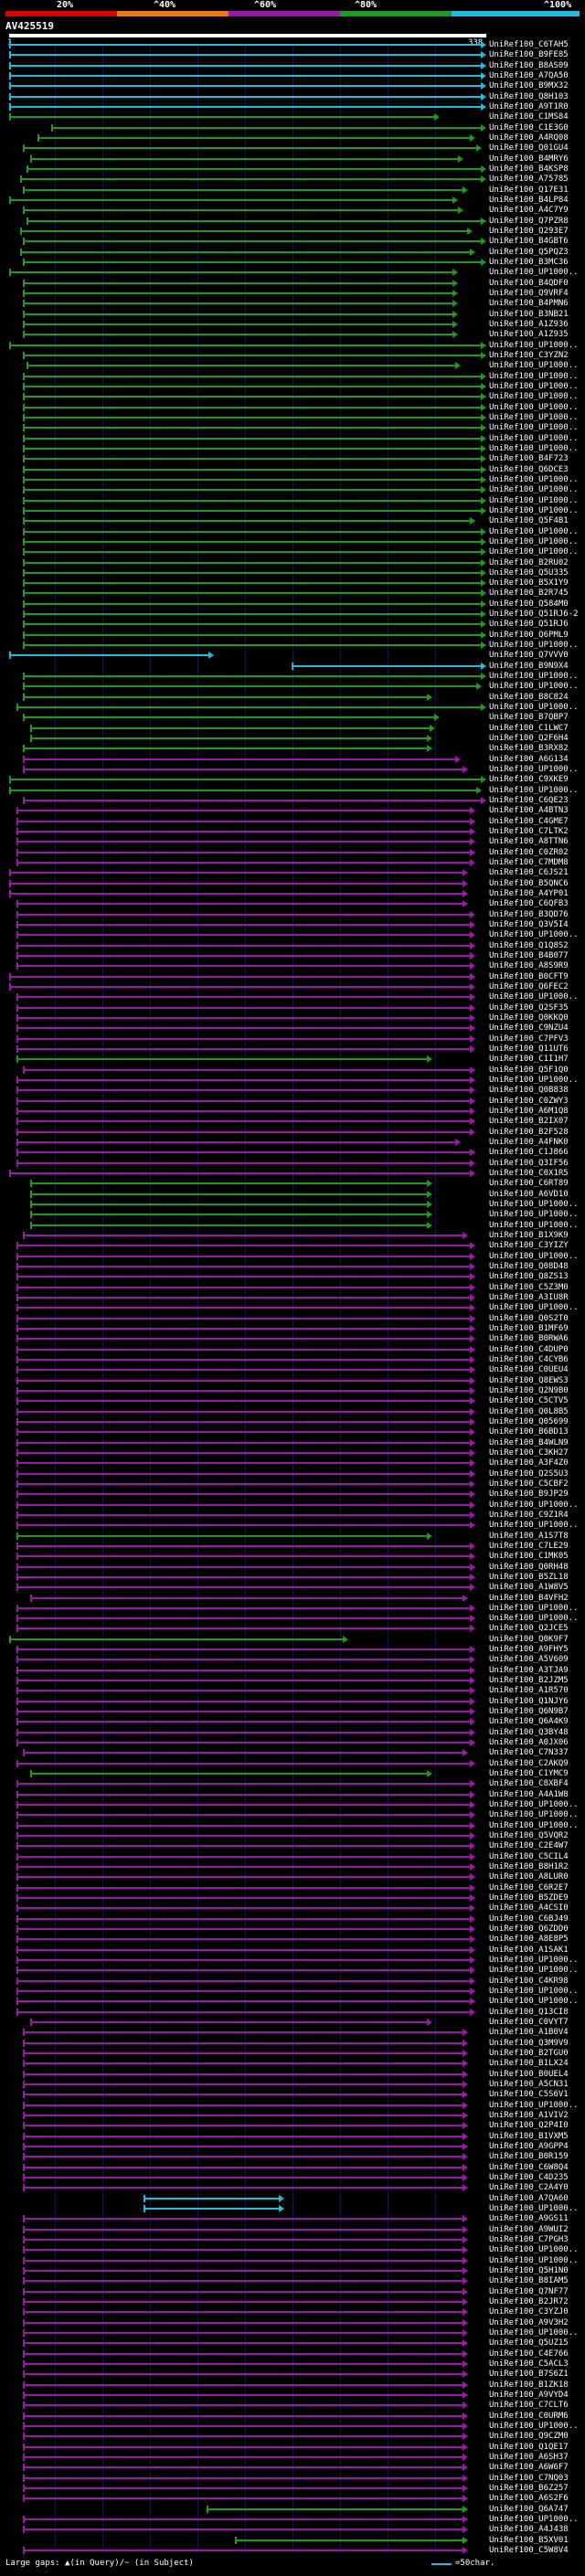 The width and height of the screenshot is (585, 2576). Describe the element at coordinates (529, 1328) in the screenshot. I see `hit-label-link: UniRef100_B1MF69` at that location.